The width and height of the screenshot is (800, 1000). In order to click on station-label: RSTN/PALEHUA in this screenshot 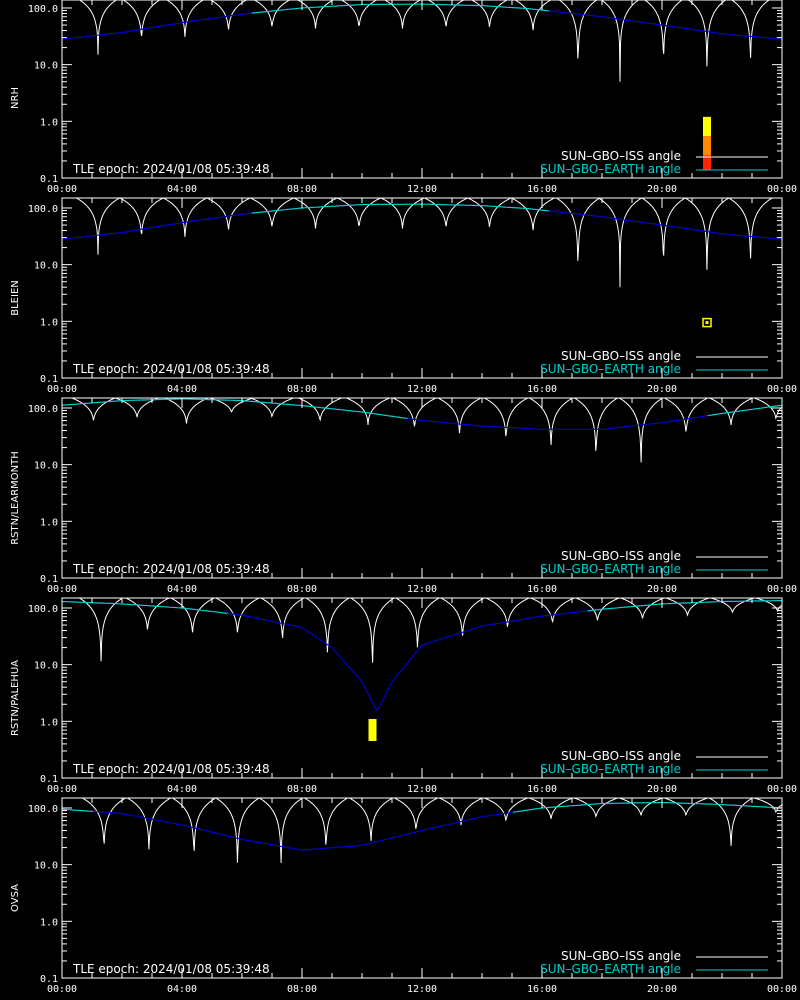, I will do `click(15, 698)`.